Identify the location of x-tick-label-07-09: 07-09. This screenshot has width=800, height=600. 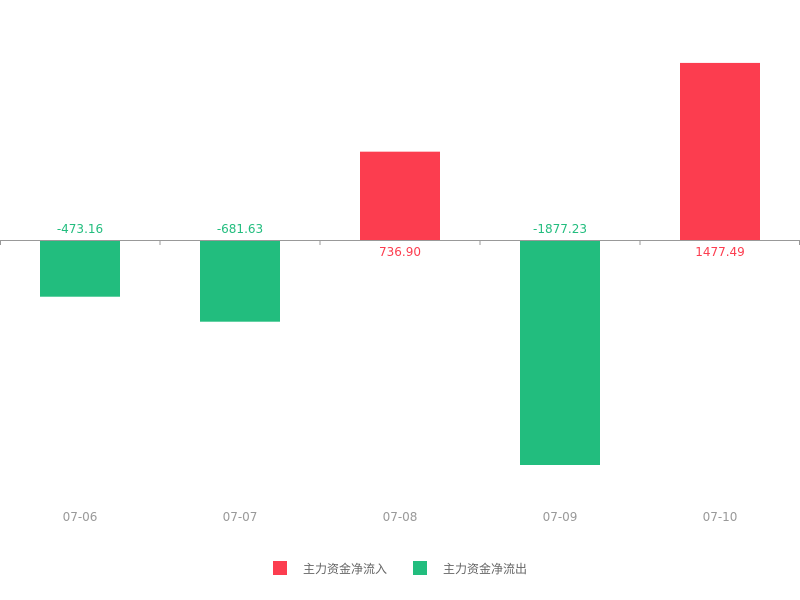
(560, 517).